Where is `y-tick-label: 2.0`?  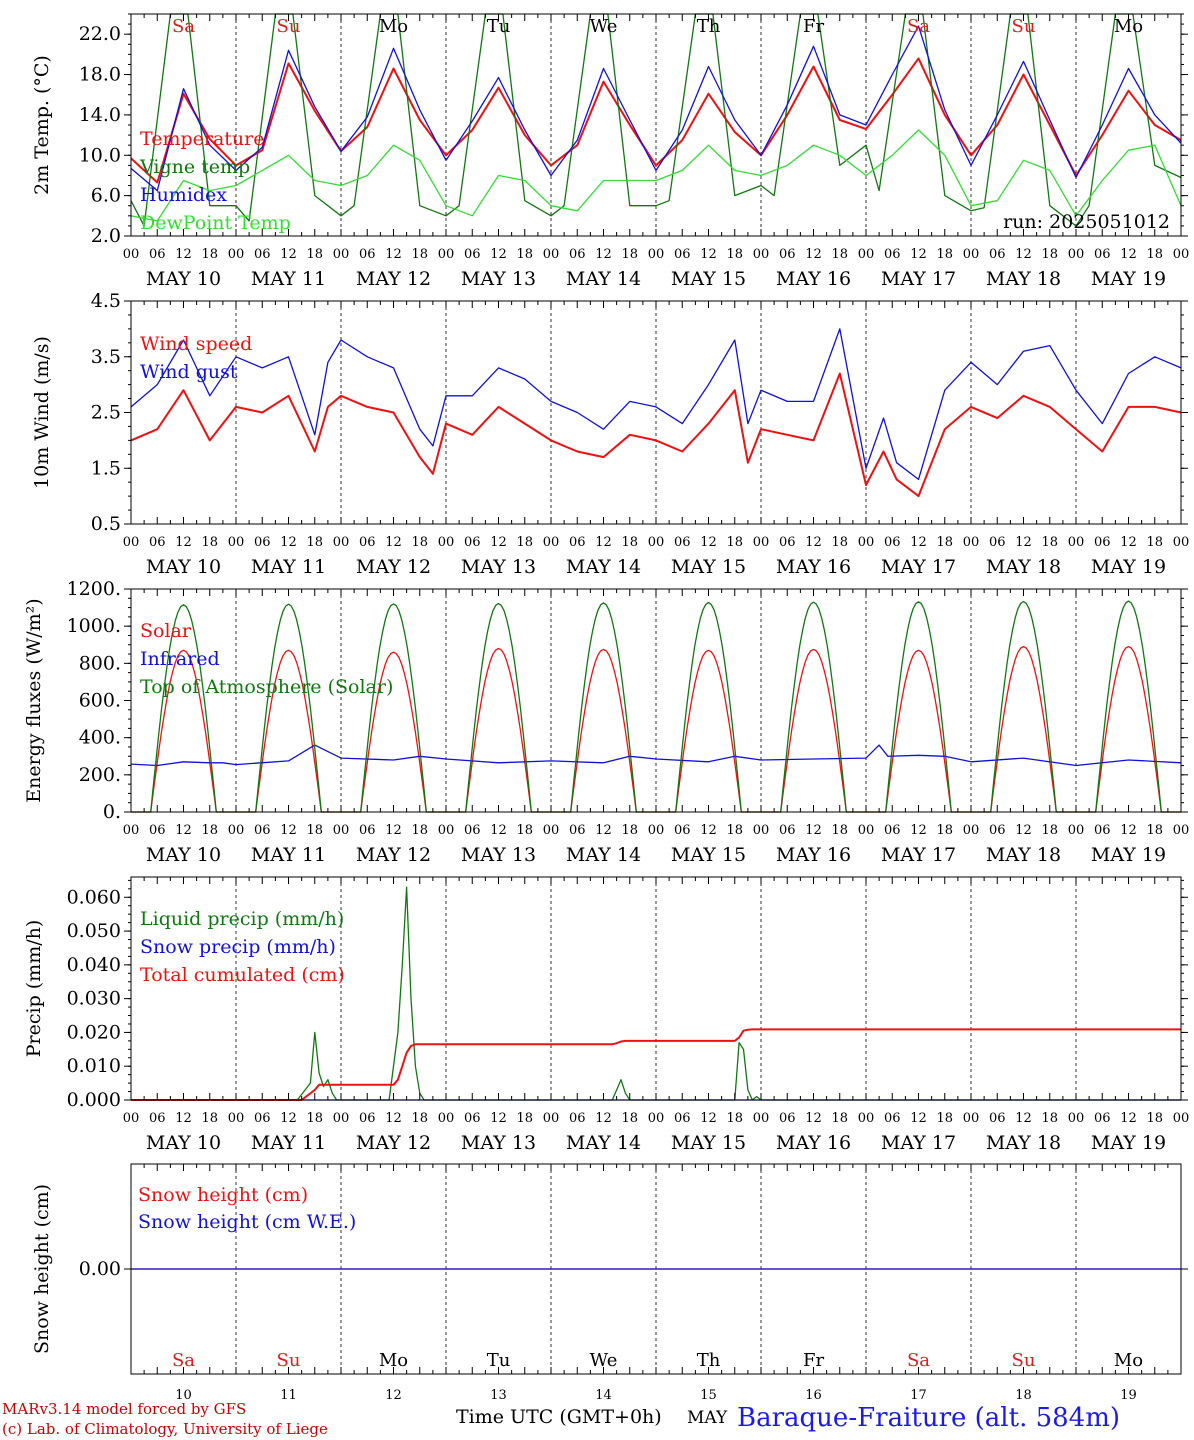 y-tick-label: 2.0 is located at coordinates (106, 236).